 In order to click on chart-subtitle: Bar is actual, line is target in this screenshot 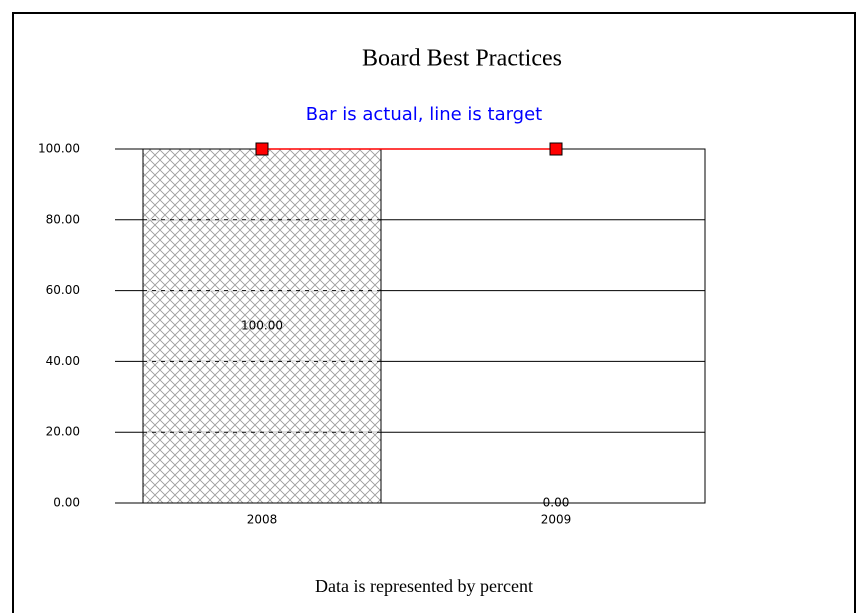, I will do `click(424, 114)`.